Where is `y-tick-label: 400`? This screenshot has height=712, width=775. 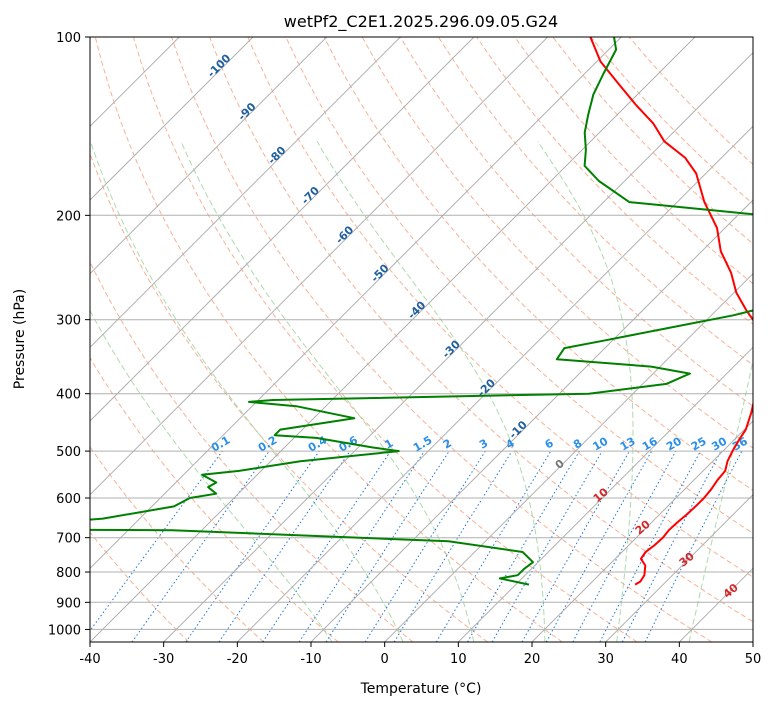
y-tick-label: 400 is located at coordinates (68, 395).